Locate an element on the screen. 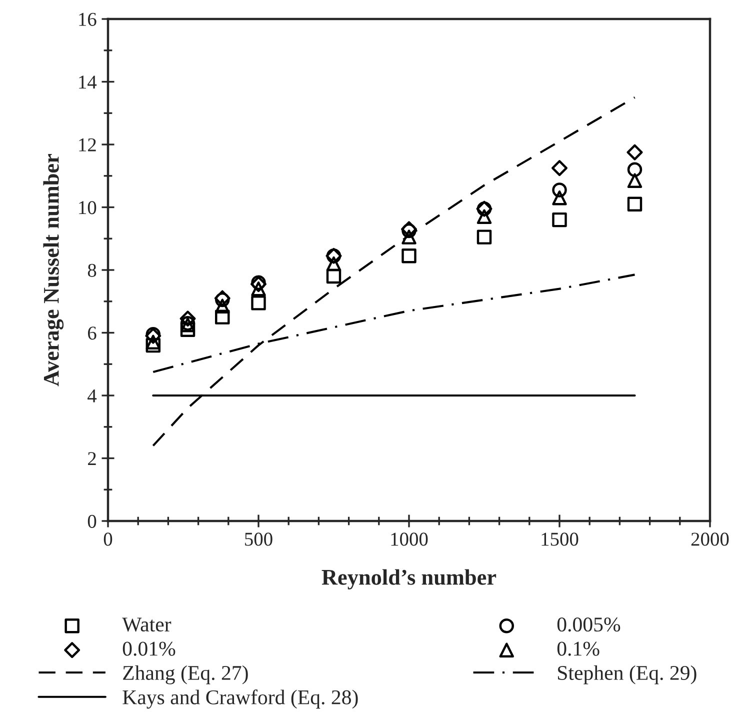  y-tick-label: 2 is located at coordinates (92, 458).